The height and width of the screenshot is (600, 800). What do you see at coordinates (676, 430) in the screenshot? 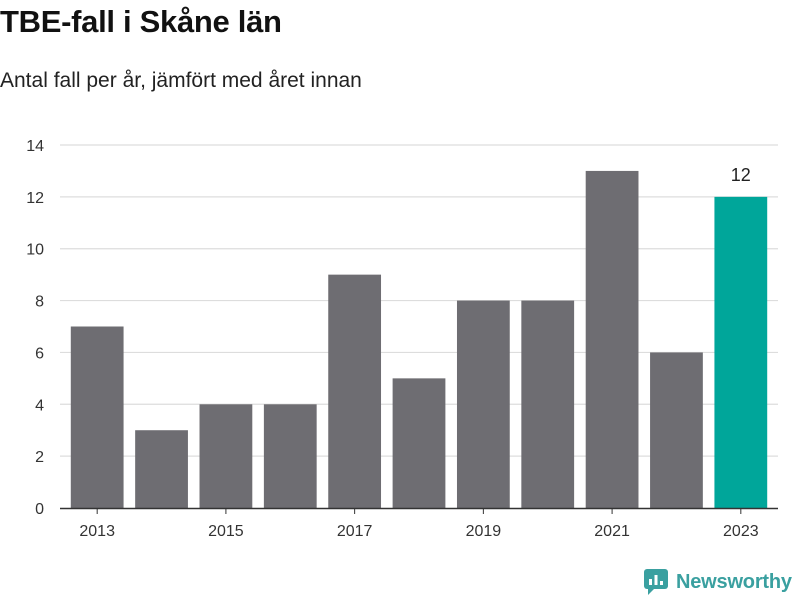
I see `bar-2022` at bounding box center [676, 430].